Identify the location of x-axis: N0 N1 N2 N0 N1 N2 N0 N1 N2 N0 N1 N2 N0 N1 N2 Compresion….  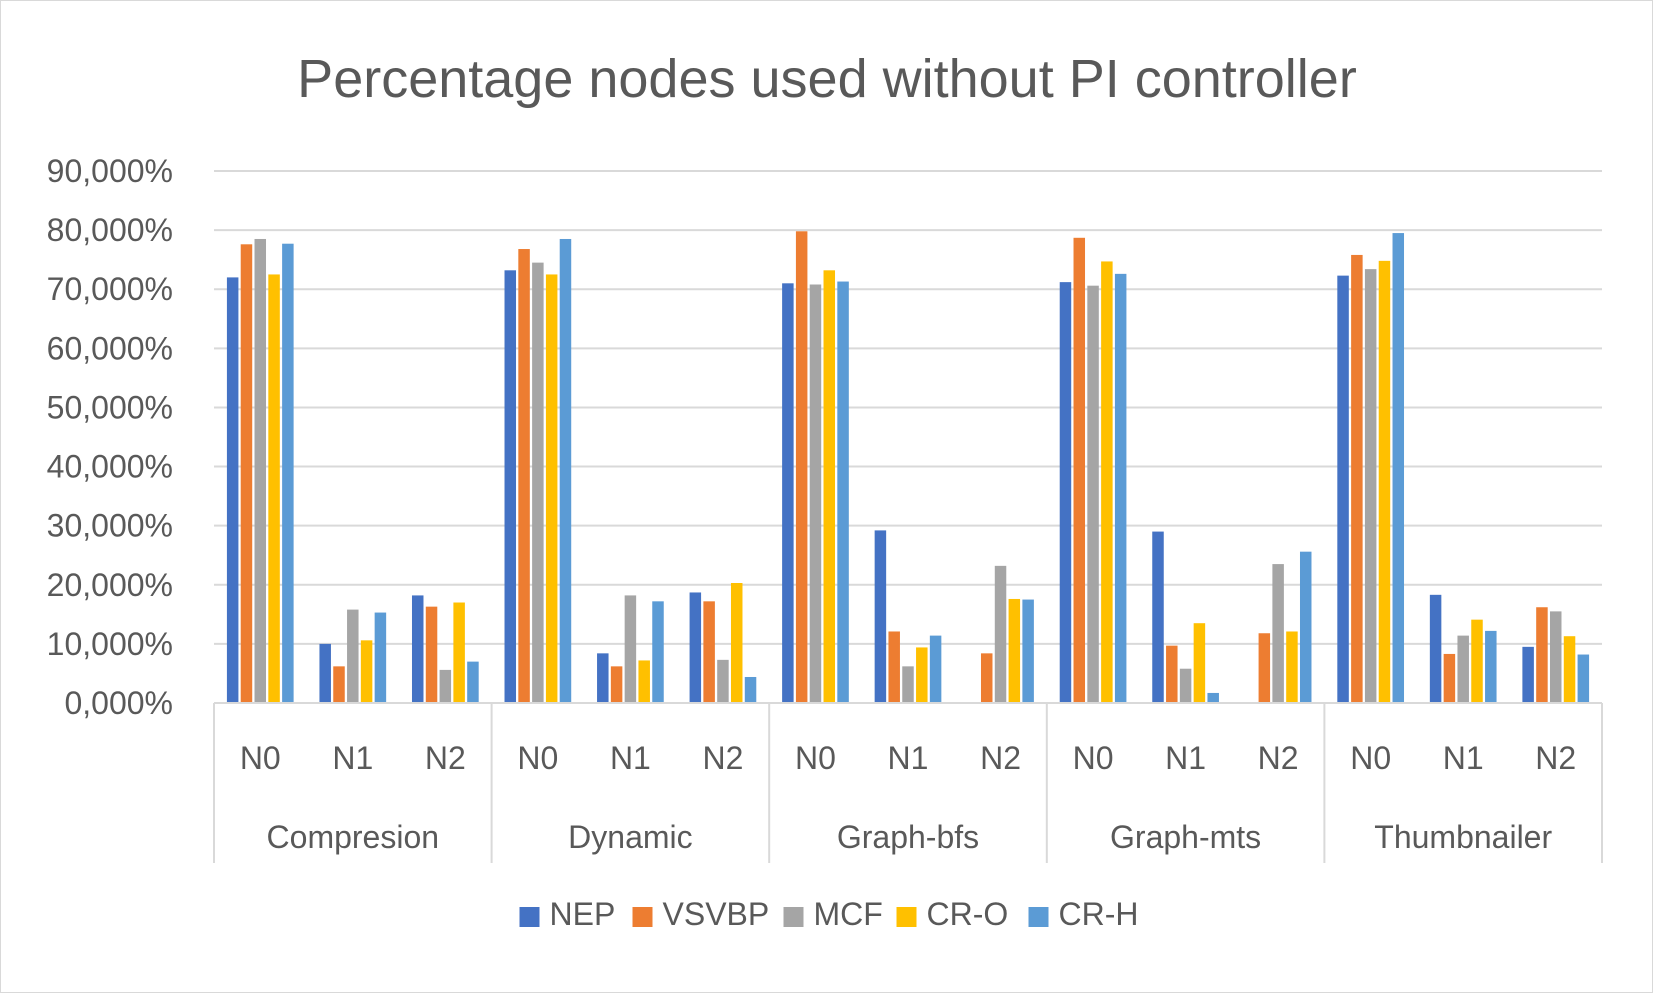
(908, 782).